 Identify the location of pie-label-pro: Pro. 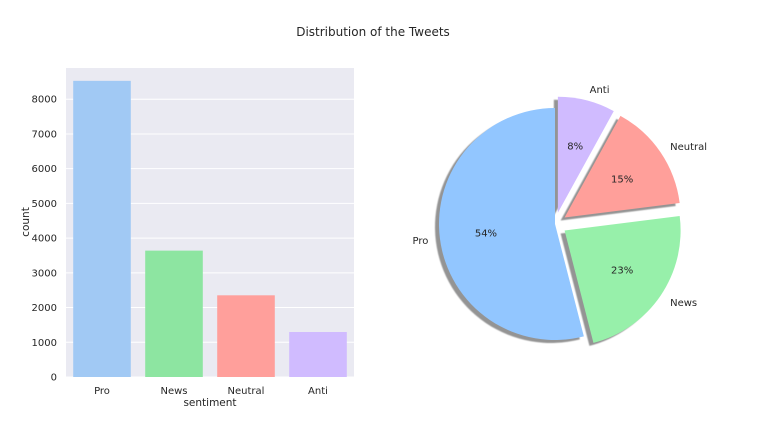
(421, 241).